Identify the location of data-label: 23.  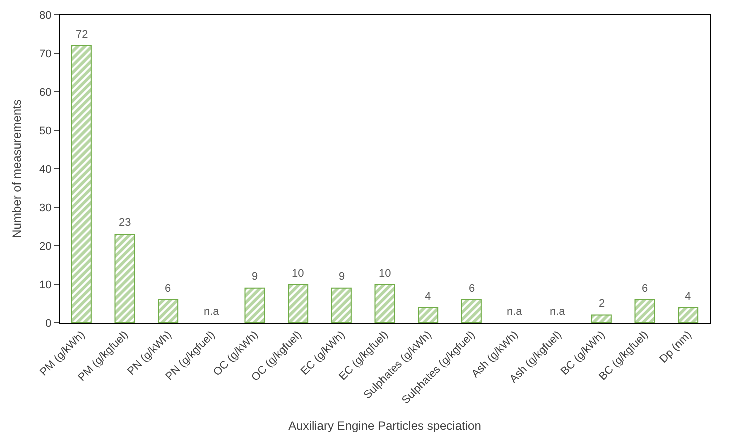
(125, 223).